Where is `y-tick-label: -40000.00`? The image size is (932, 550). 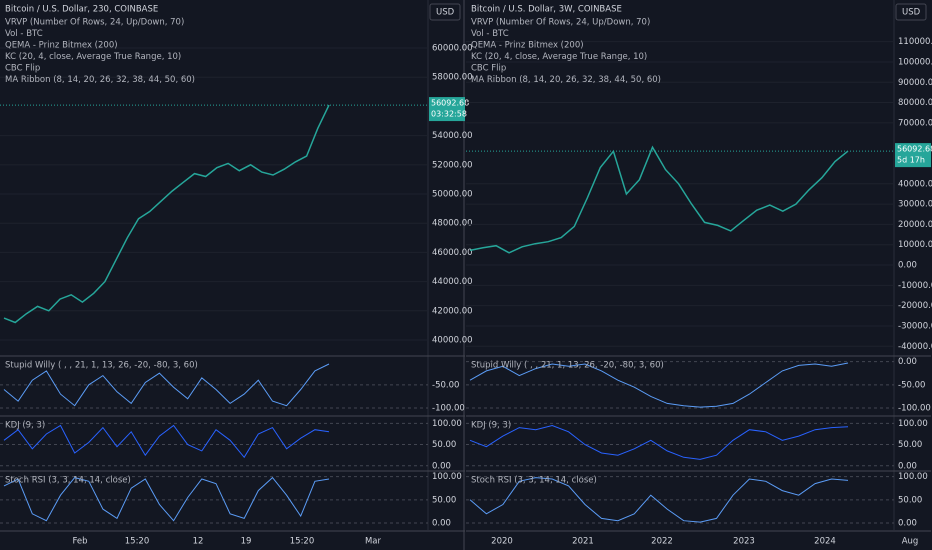 y-tick-label: -40000.00 is located at coordinates (915, 347).